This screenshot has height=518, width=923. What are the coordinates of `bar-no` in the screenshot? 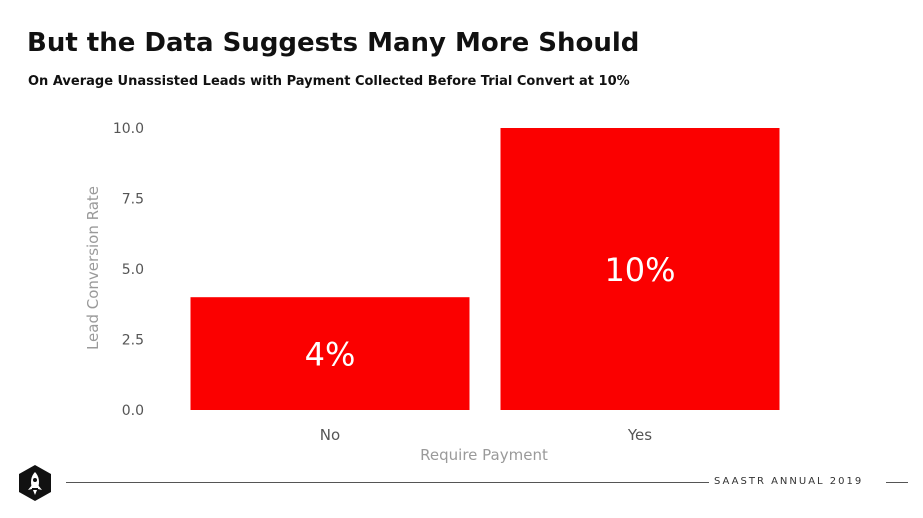 It's located at (330, 353).